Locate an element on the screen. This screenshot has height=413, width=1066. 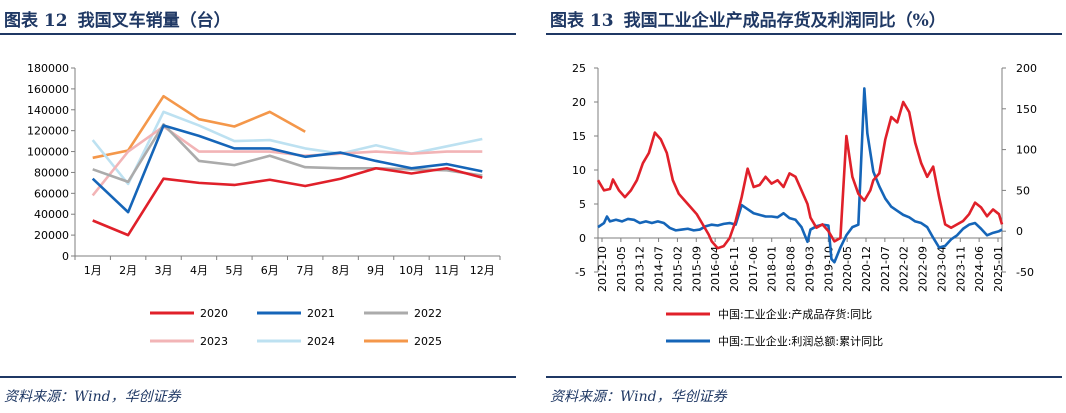
y-tick-label: 80000 is located at coordinates (51, 172).